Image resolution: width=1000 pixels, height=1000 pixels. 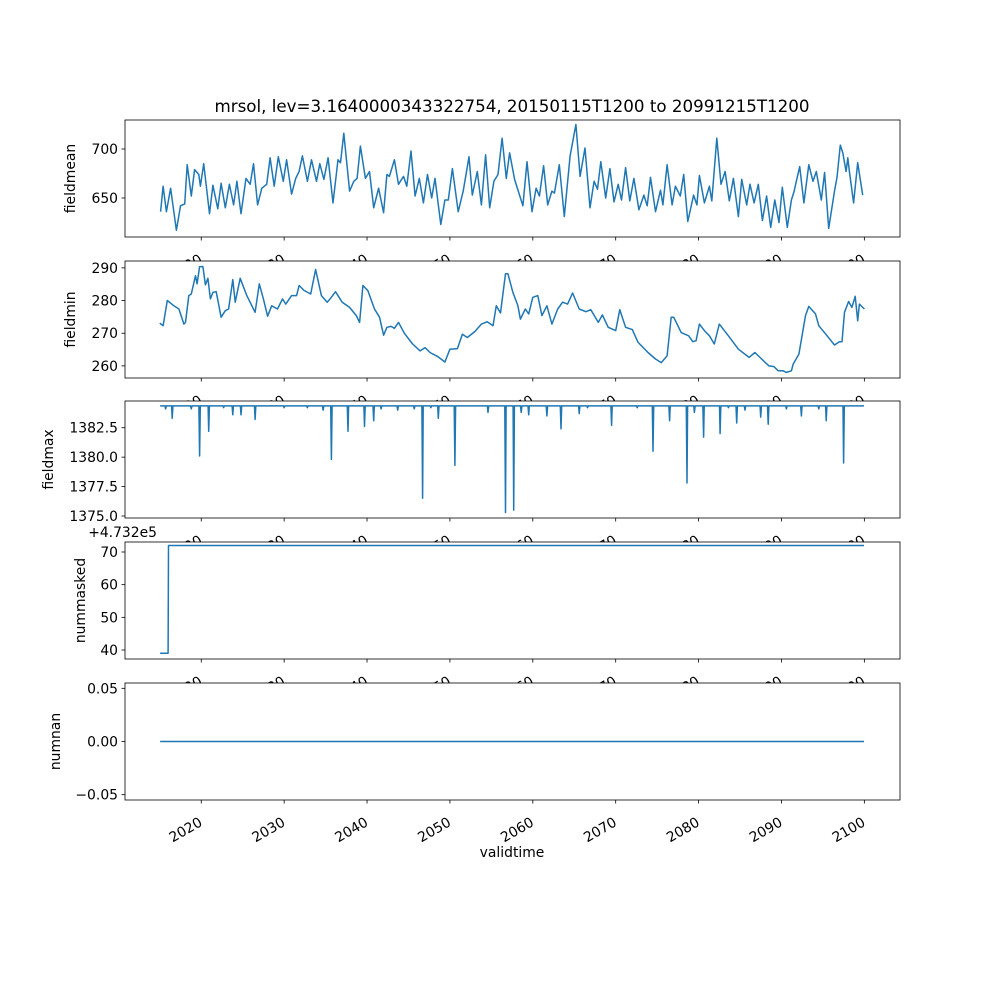 What do you see at coordinates (104, 302) in the screenshot?
I see `y-tick-label: 280` at bounding box center [104, 302].